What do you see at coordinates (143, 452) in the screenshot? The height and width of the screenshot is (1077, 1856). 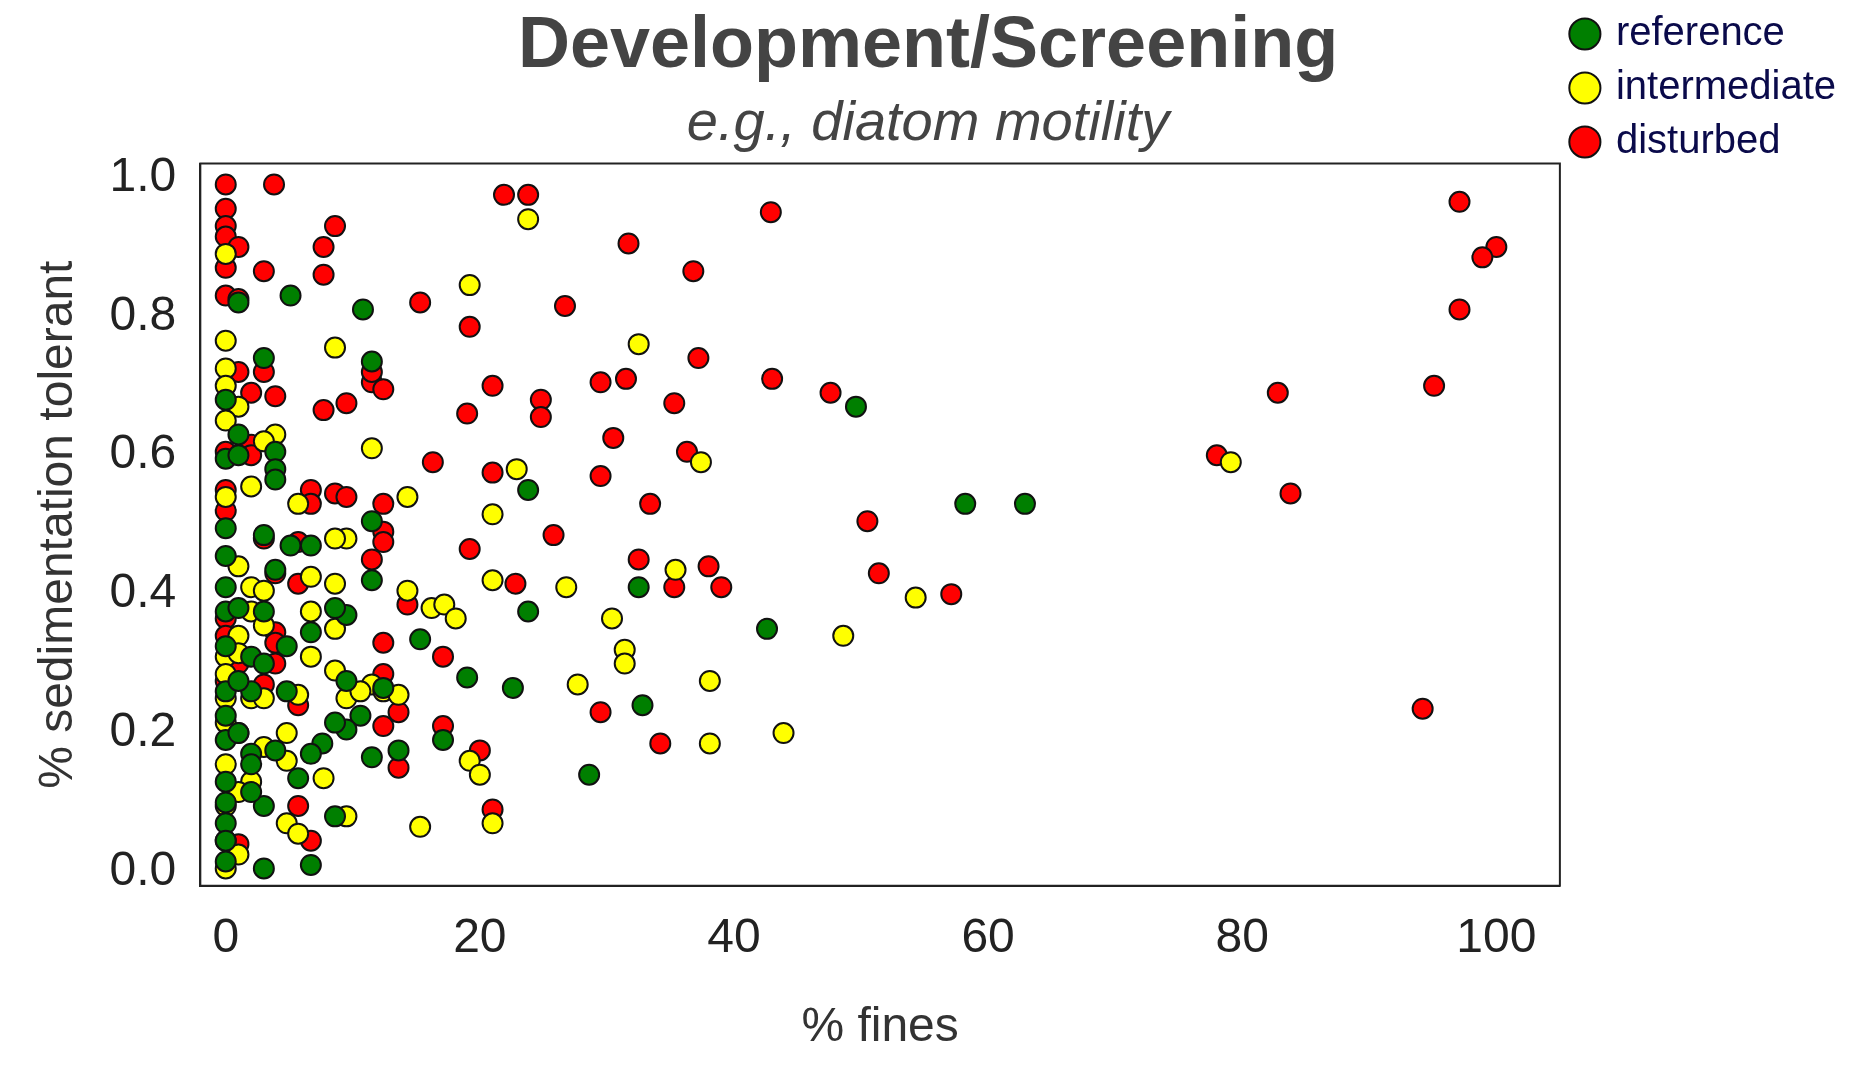 I see `y-tick-label: 0.6` at bounding box center [143, 452].